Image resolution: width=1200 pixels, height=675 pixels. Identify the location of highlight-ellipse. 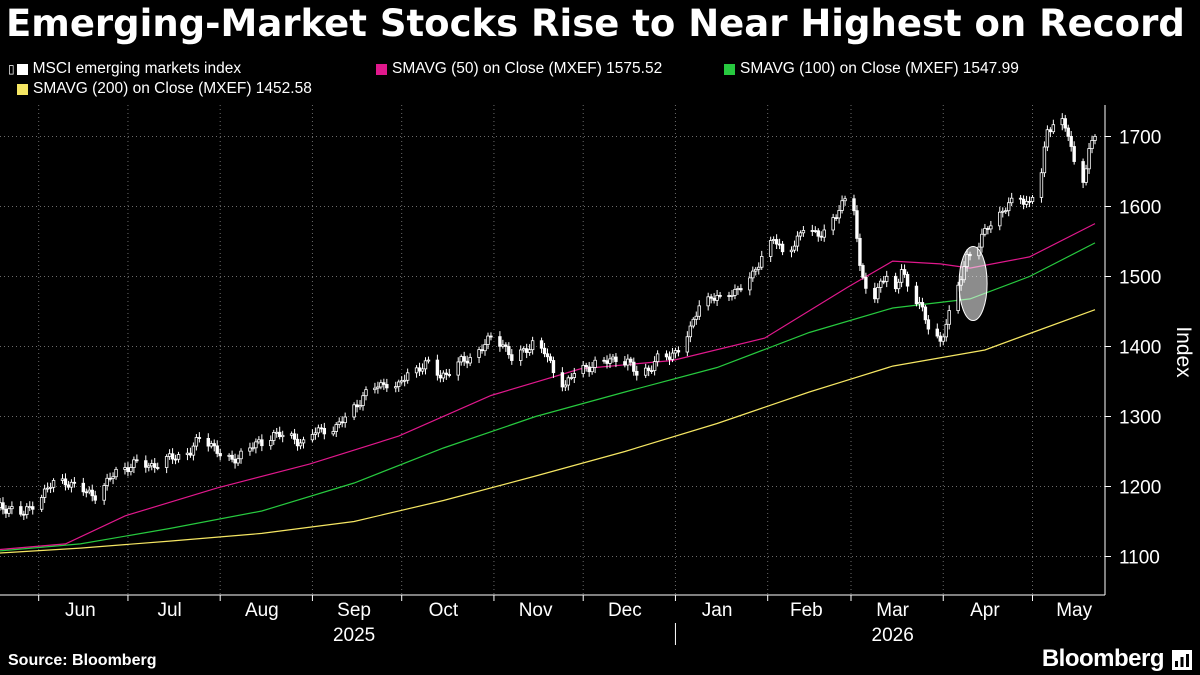
(973, 283).